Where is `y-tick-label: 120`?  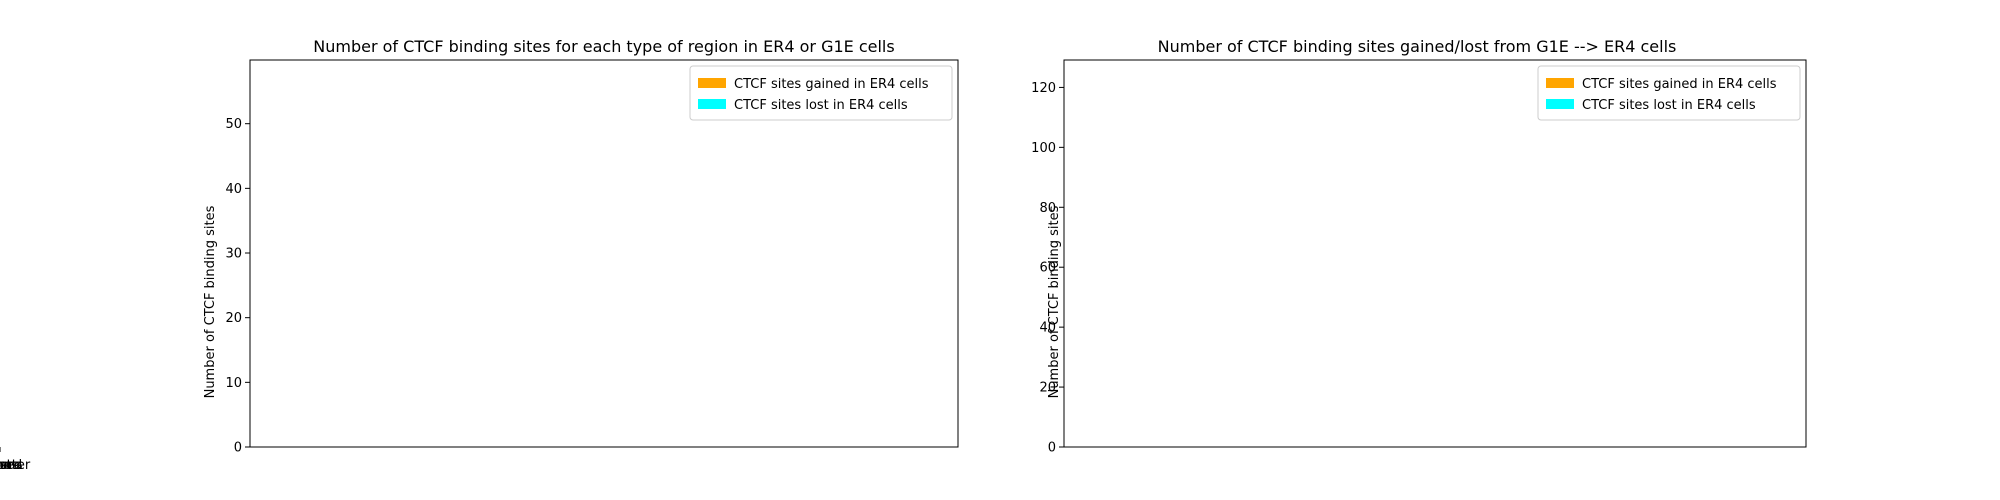 y-tick-label: 120 is located at coordinates (1043, 88).